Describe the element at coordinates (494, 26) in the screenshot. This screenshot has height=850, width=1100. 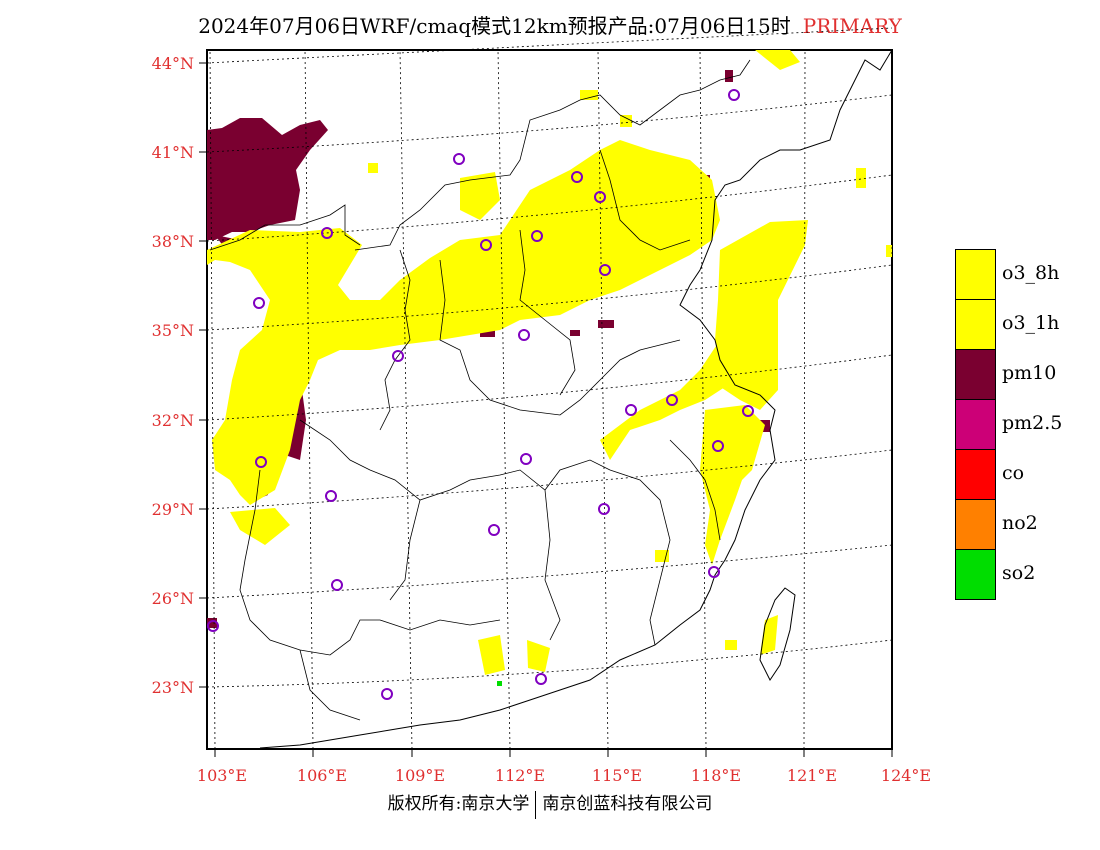
I see `title-main: 2024年07月06日WRF/cmaq模式12km预报产品:07月06日15时` at that location.